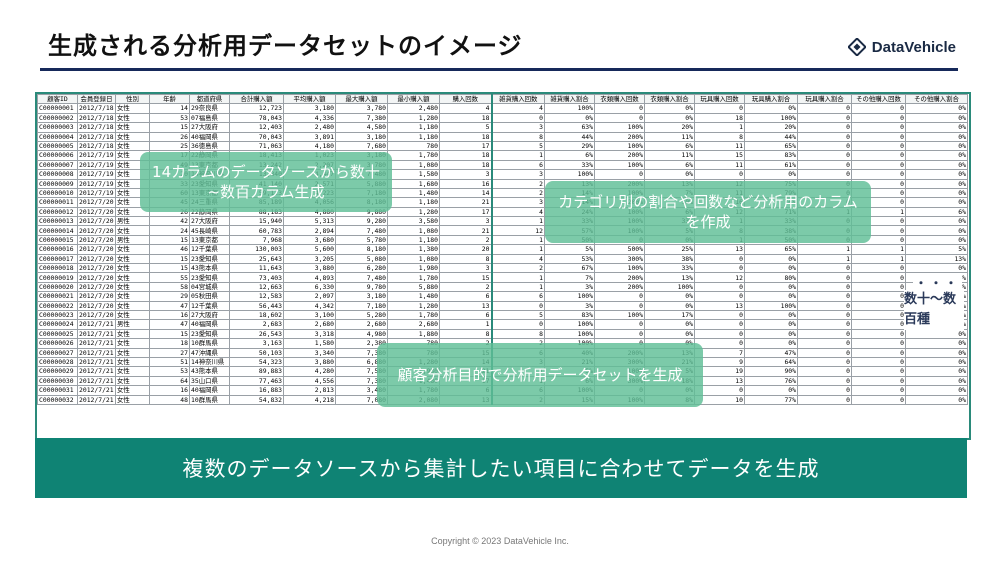 The height and width of the screenshot is (562, 1000). What do you see at coordinates (771, 127) in the screenshot?
I see `table-cell: 20%` at bounding box center [771, 127].